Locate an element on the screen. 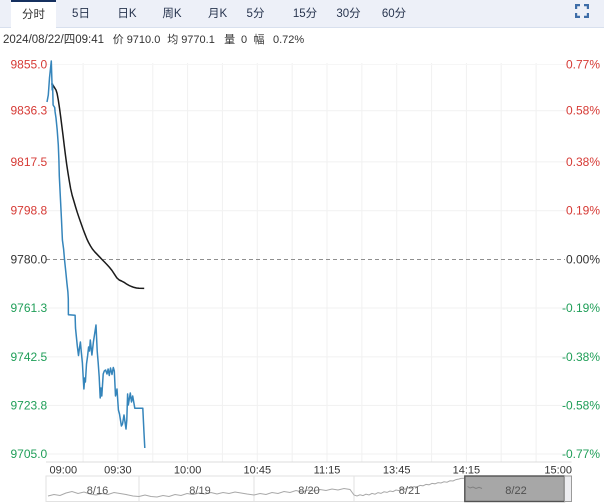 Image resolution: width=604 pixels, height=504 pixels. svg-text: 9836.3 is located at coordinates (29, 111).